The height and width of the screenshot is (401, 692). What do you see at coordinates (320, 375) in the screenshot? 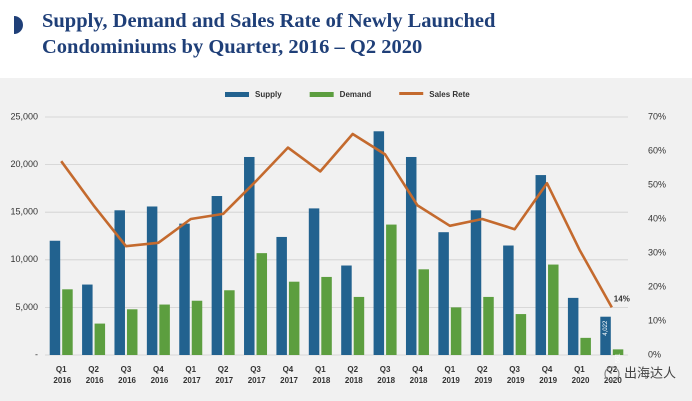
I see `x-tick-label: Q1 2018` at bounding box center [320, 375].